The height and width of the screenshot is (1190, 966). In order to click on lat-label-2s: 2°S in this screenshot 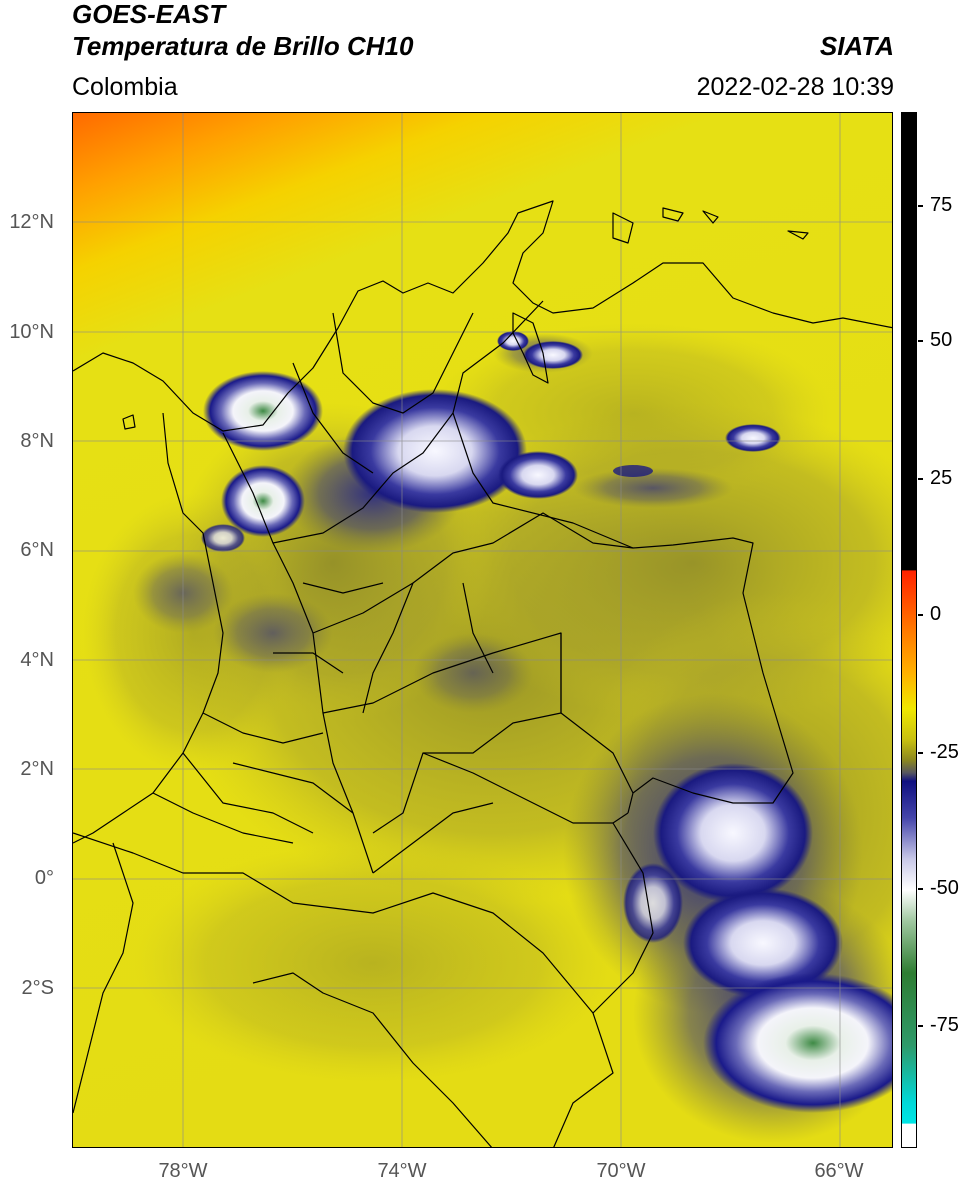, I will do `click(37, 988)`.